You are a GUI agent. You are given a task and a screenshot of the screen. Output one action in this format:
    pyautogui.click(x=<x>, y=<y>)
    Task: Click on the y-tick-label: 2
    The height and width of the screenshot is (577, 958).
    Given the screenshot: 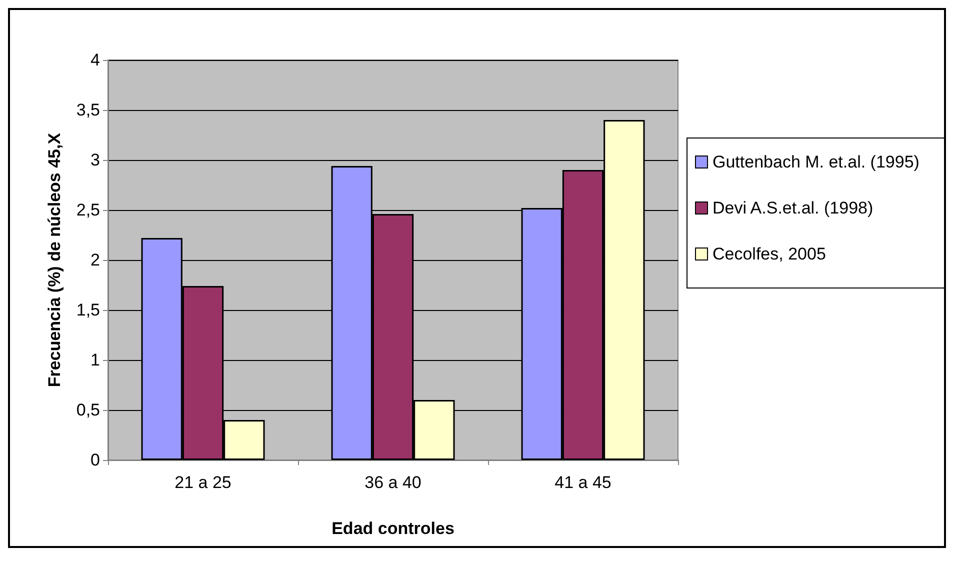 What is the action you would take?
    pyautogui.click(x=95, y=260)
    